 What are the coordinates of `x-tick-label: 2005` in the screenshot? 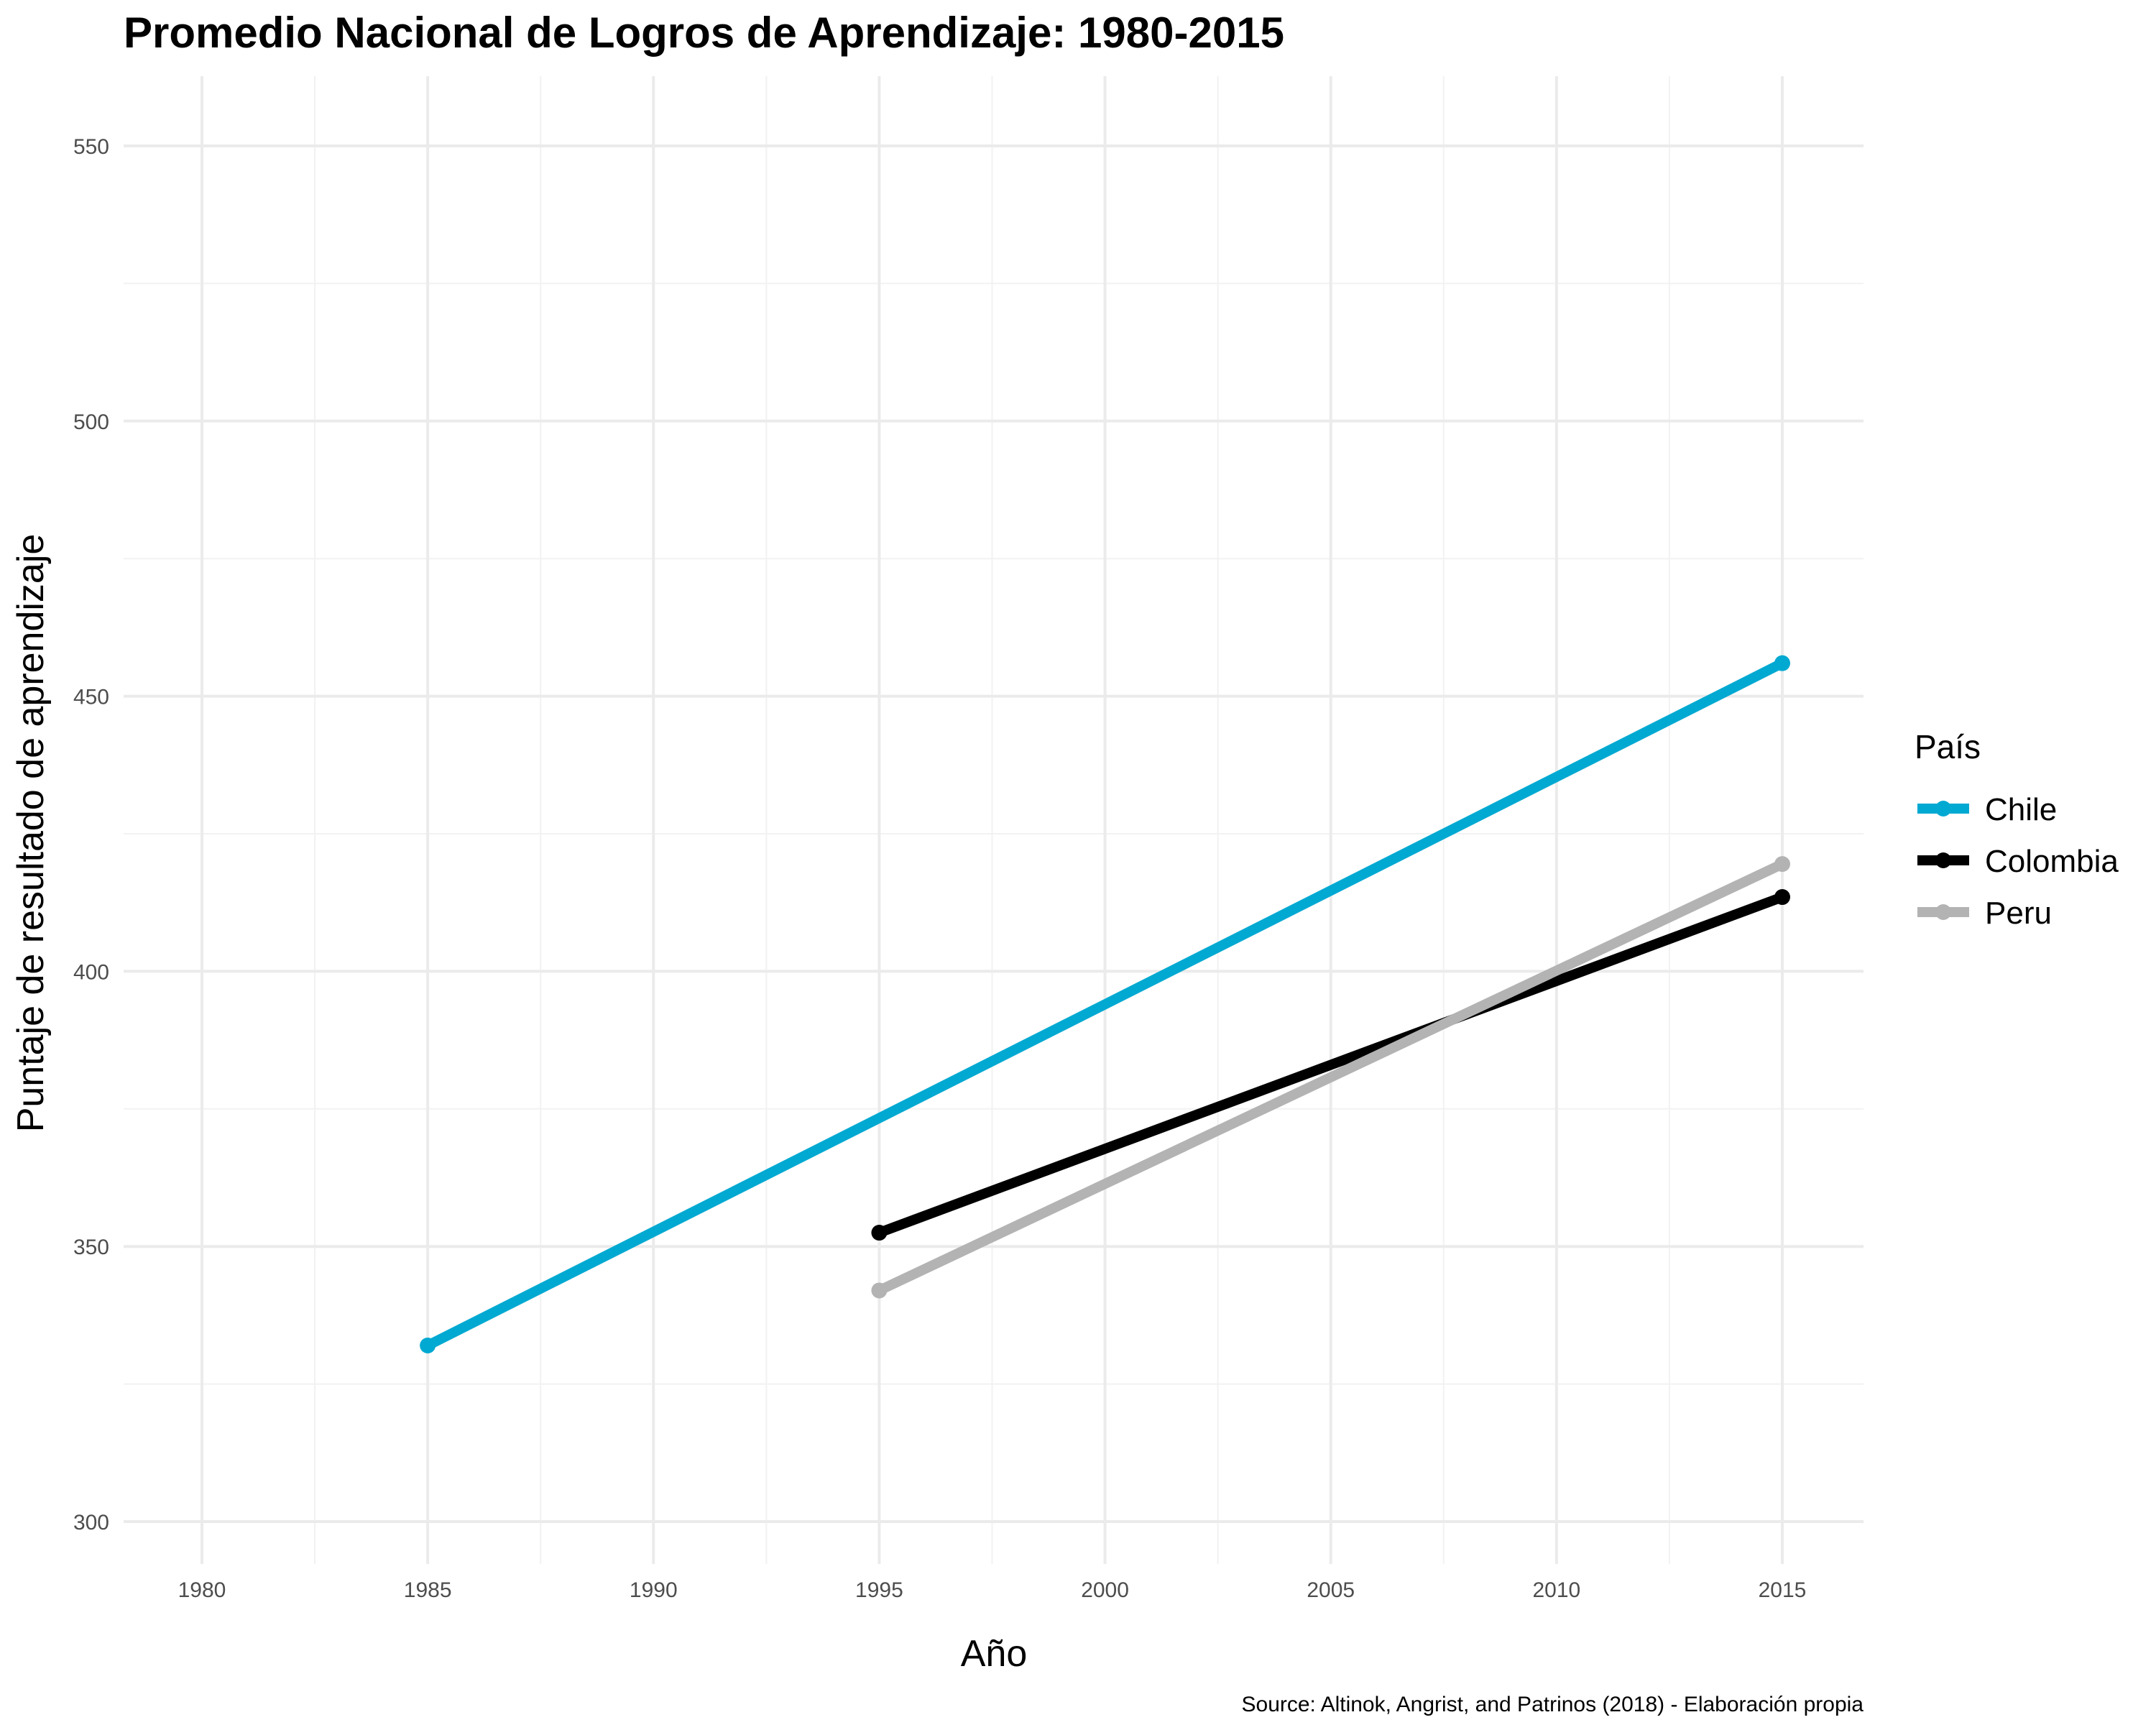 It's located at (1331, 1590).